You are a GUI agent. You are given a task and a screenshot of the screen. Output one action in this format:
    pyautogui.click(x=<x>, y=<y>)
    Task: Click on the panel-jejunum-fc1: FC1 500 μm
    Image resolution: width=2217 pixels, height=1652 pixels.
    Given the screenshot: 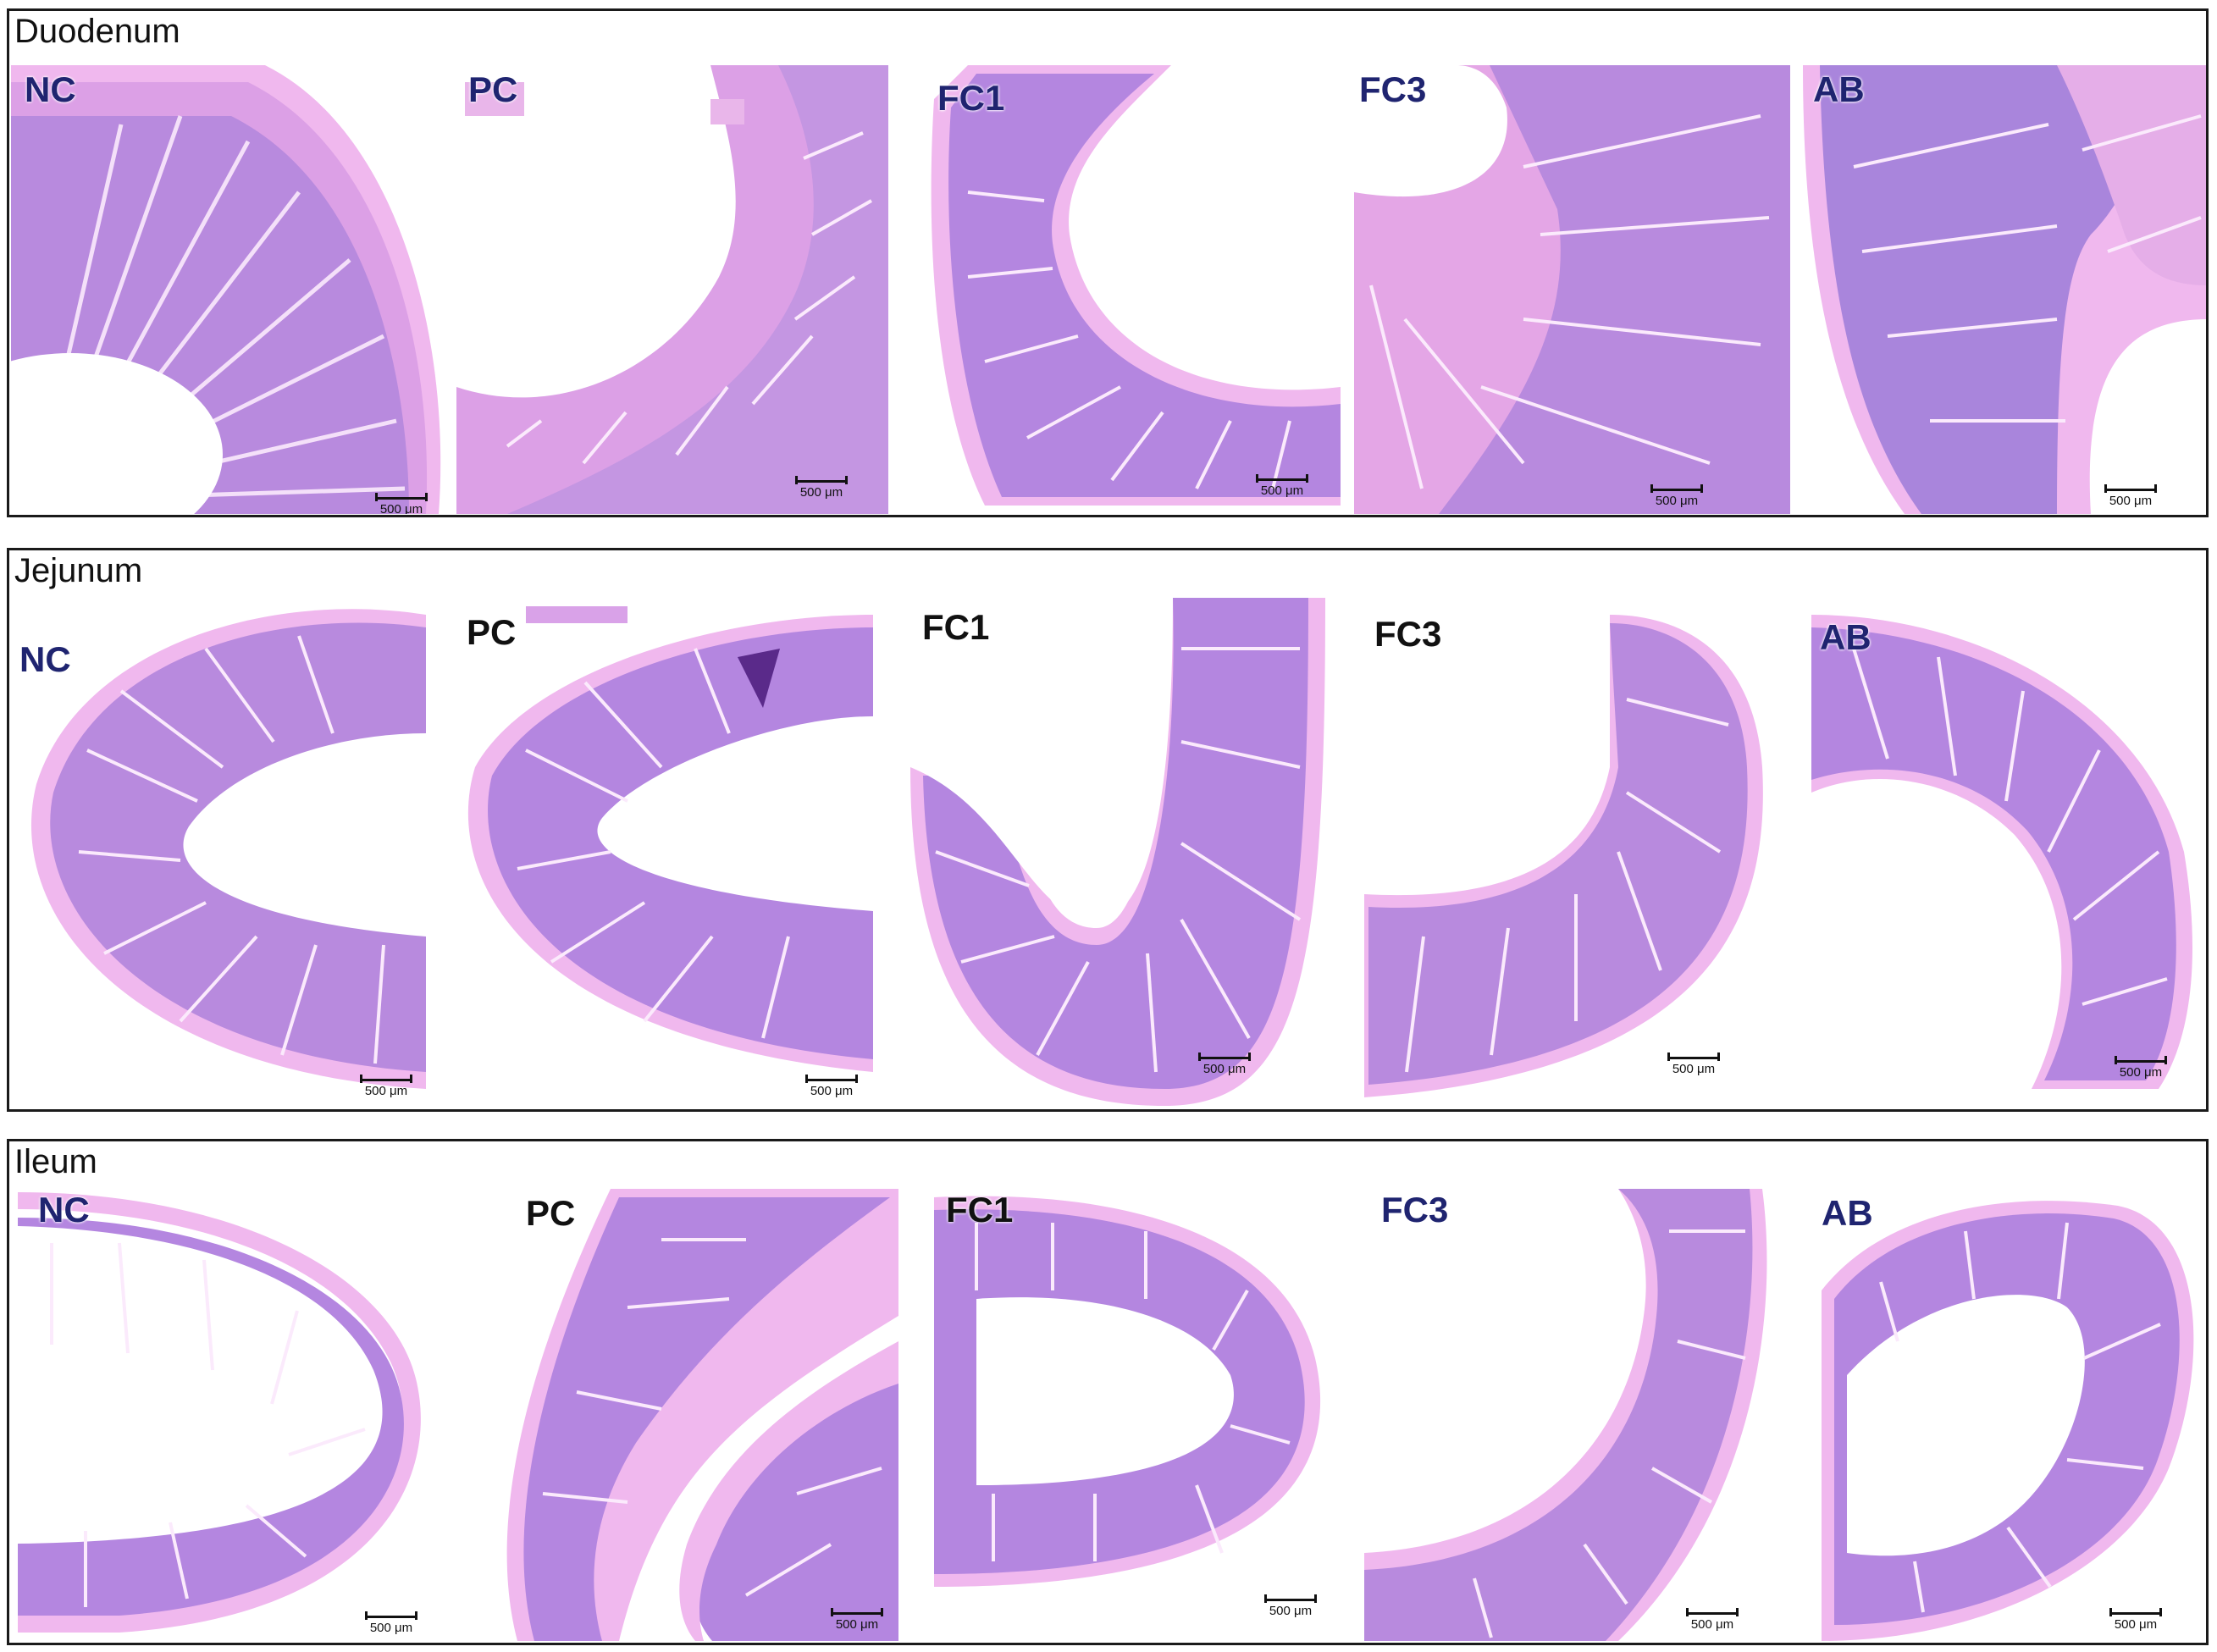 What is the action you would take?
    pyautogui.click(x=1122, y=852)
    